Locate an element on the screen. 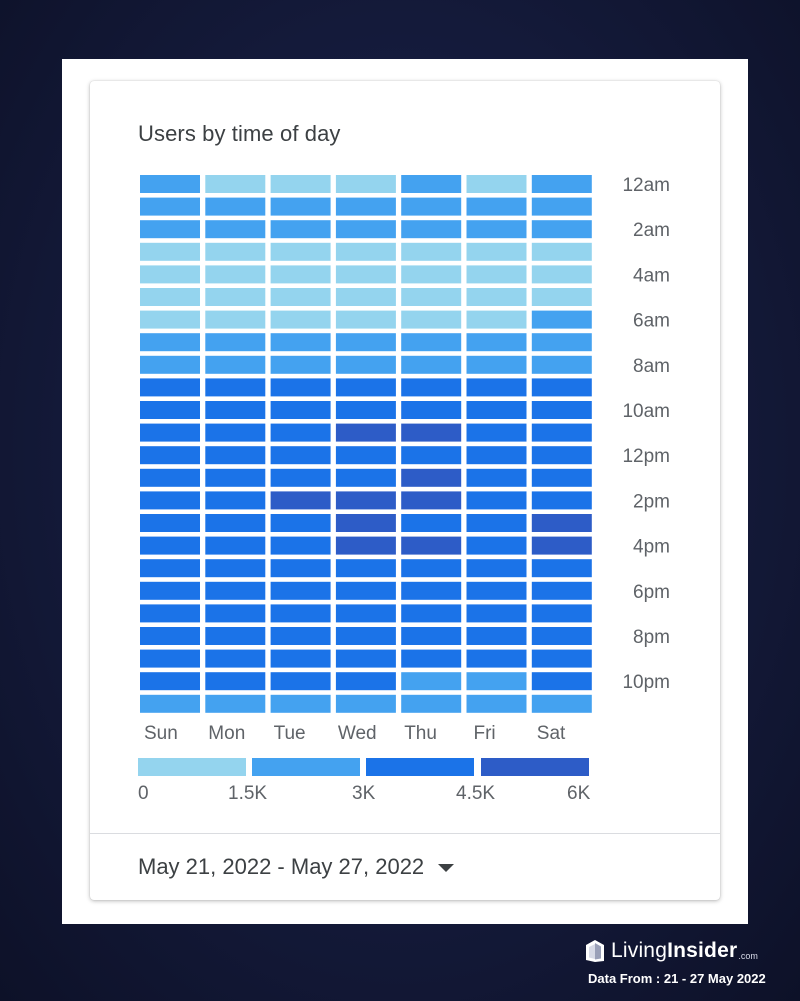 This screenshot has height=1001, width=800. heatmap-cell-sat-4pm is located at coordinates (561, 545).